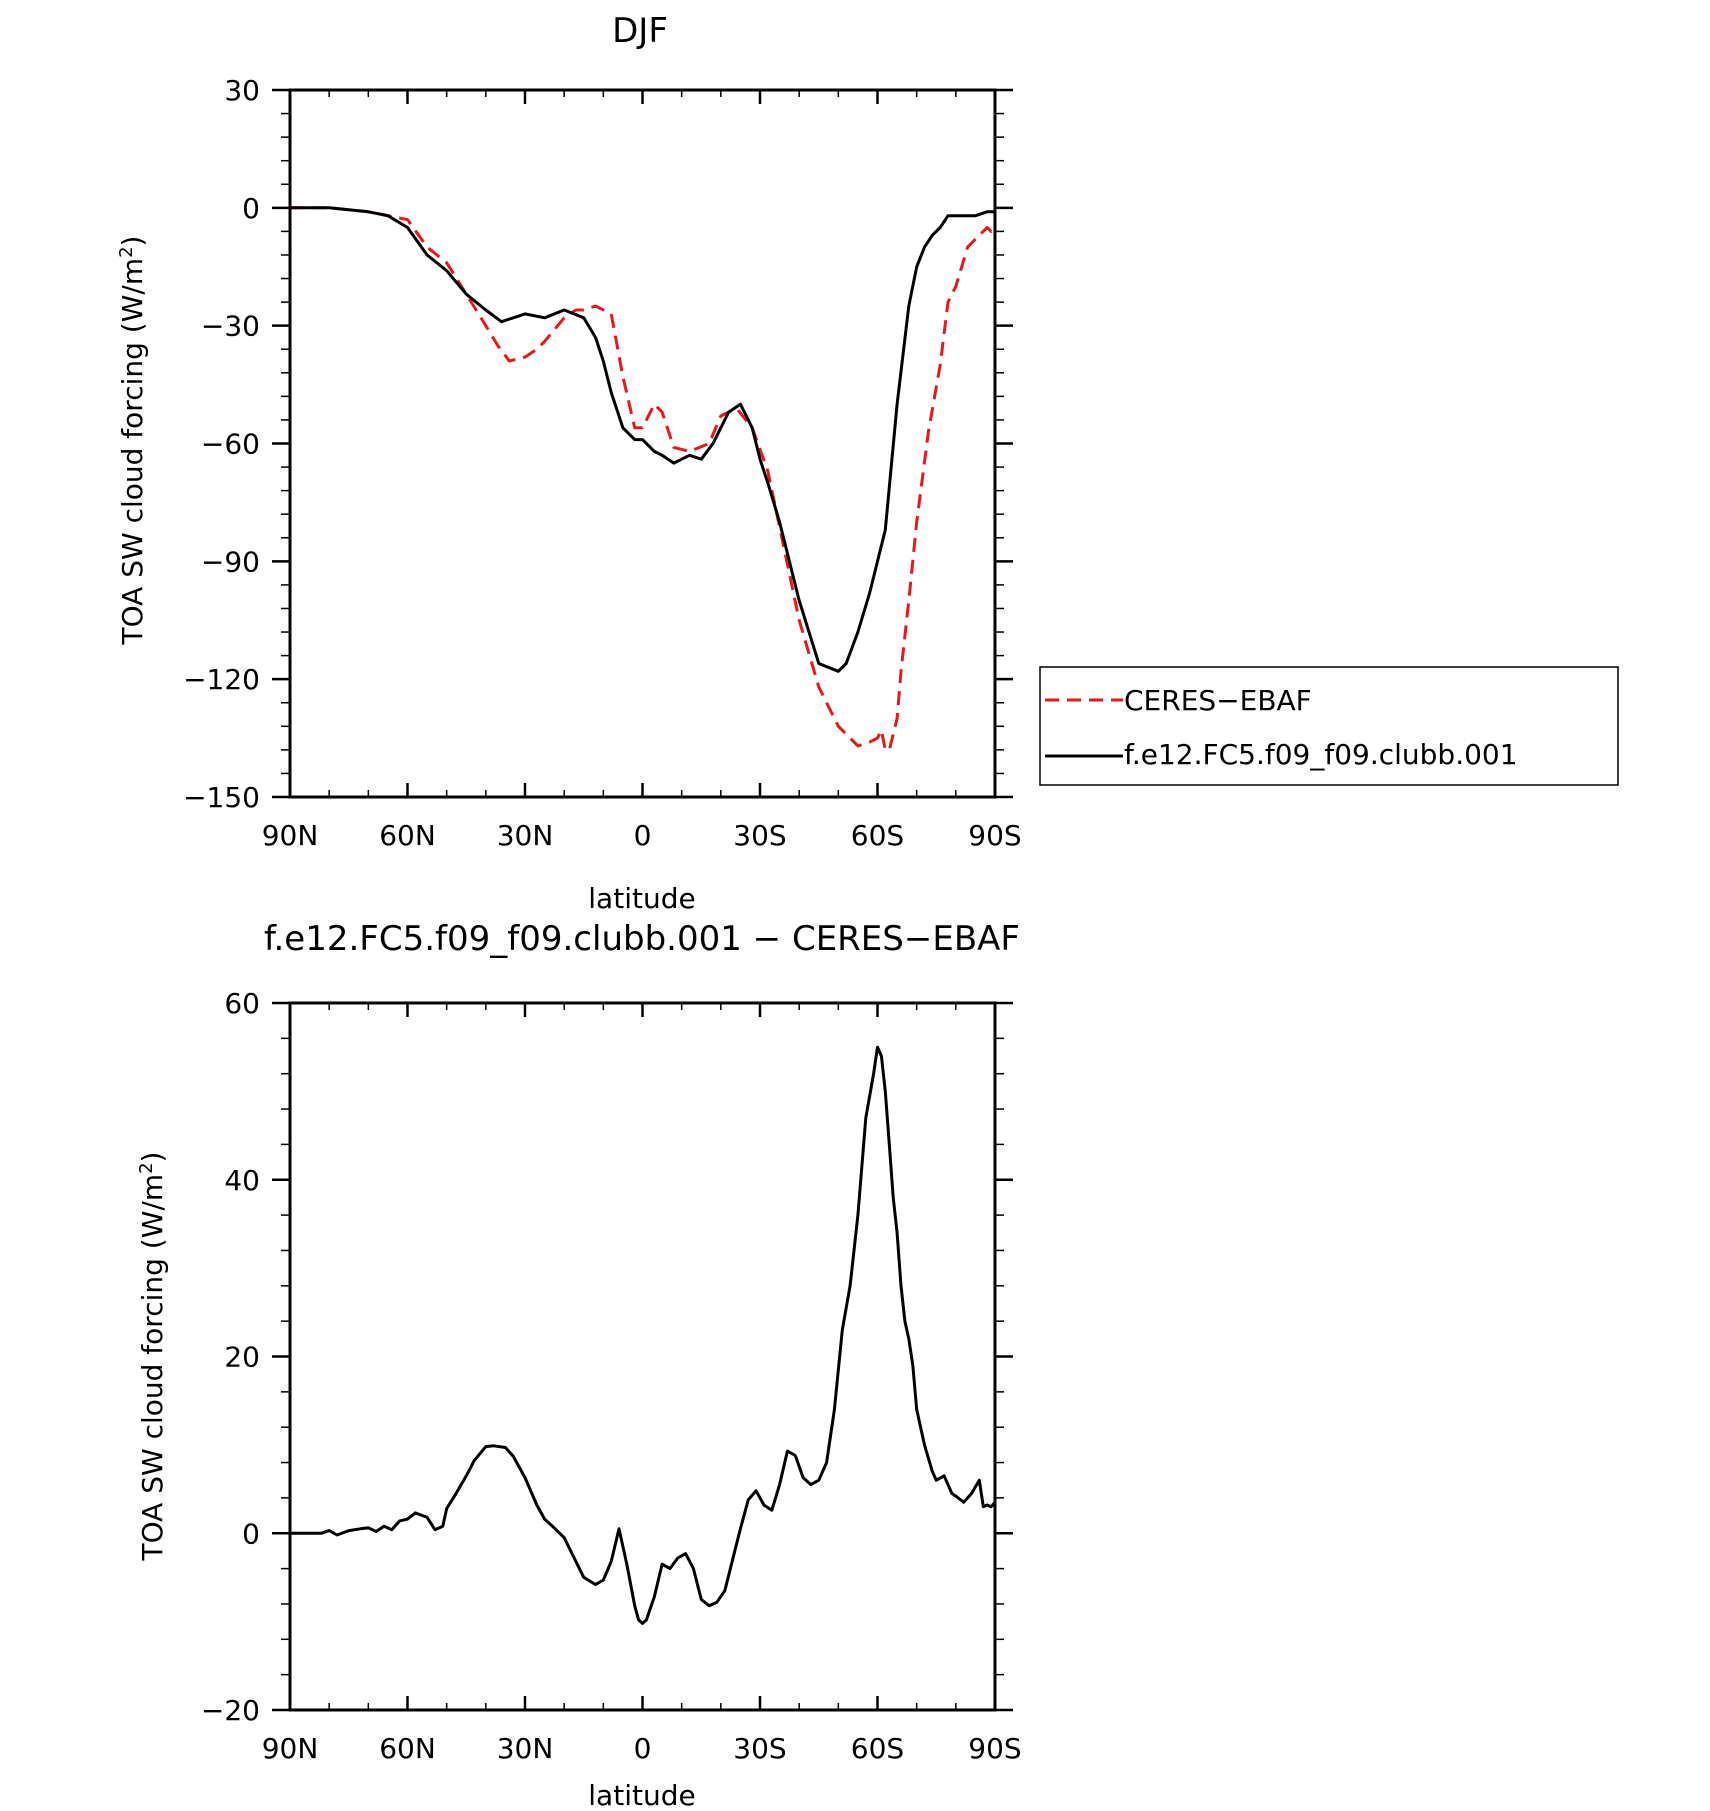  Describe the element at coordinates (641, 898) in the screenshot. I see `chart-top-x-axis-label: latitude` at that location.